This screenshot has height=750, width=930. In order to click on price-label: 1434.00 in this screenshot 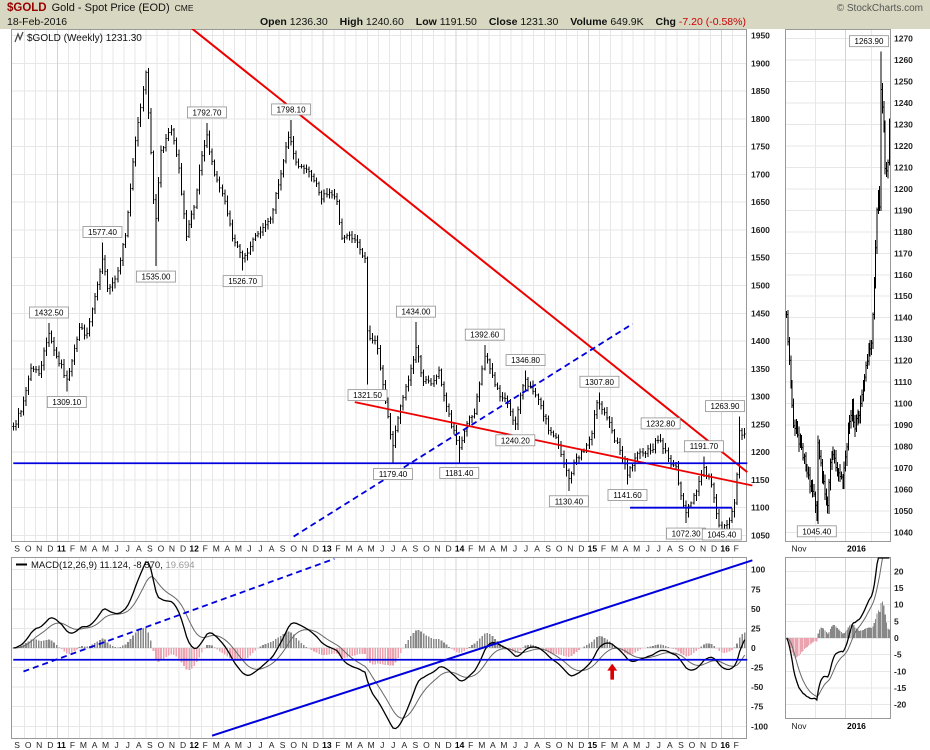, I will do `click(416, 311)`.